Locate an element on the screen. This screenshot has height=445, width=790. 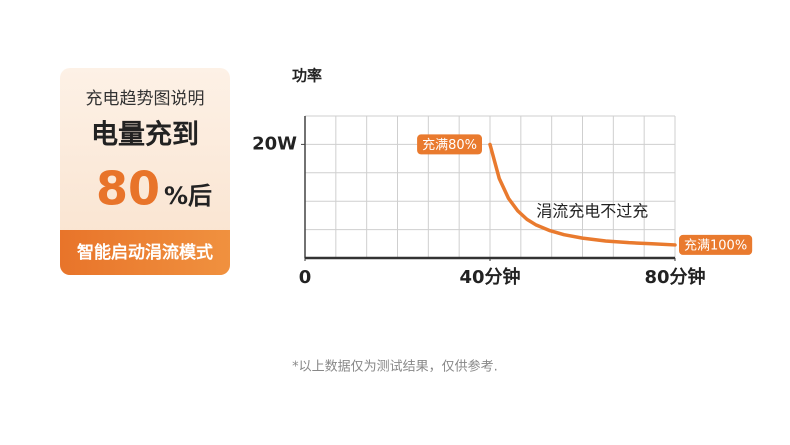
x-tick-label: 0 is located at coordinates (305, 277).